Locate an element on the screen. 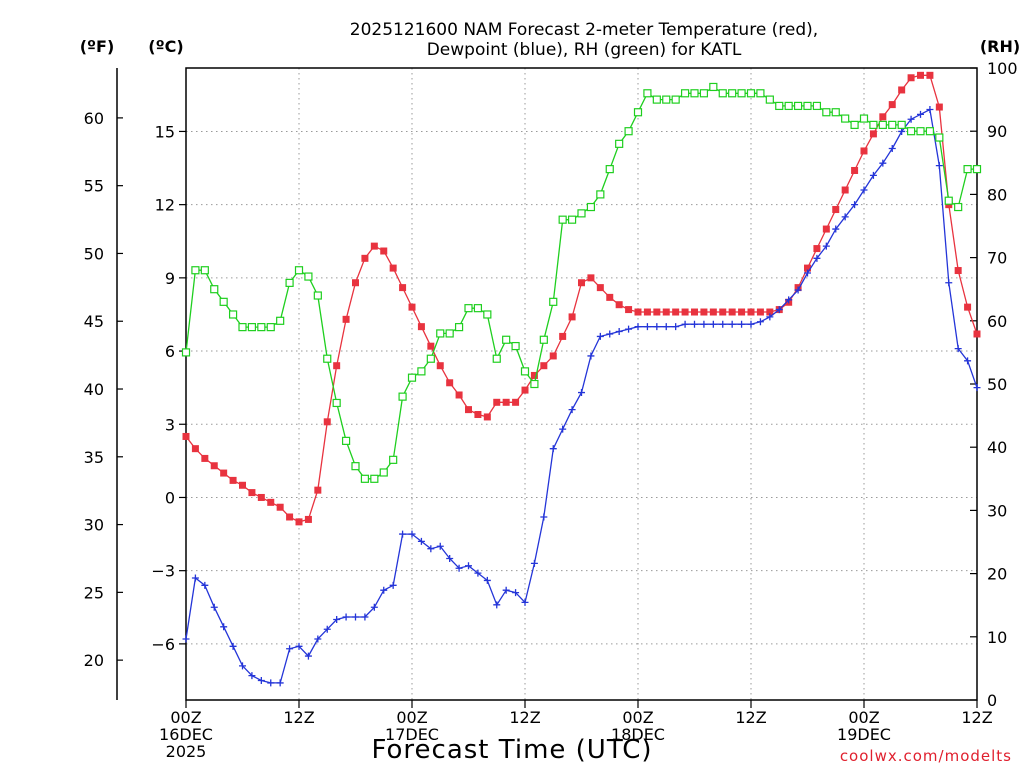  fahrenheit-tick-label: 45 is located at coordinates (94, 321).